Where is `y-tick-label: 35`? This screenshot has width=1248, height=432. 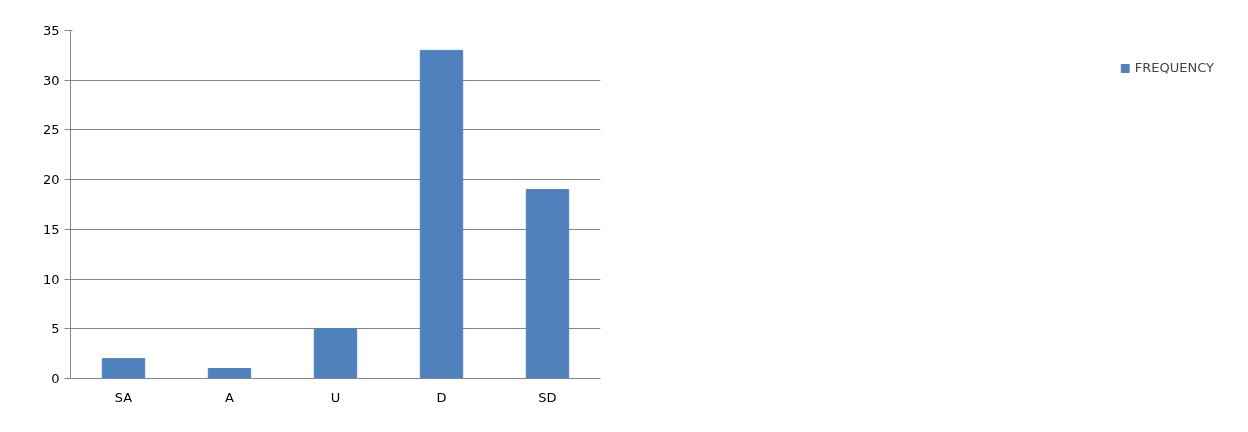 y-tick-label: 35 is located at coordinates (51, 30).